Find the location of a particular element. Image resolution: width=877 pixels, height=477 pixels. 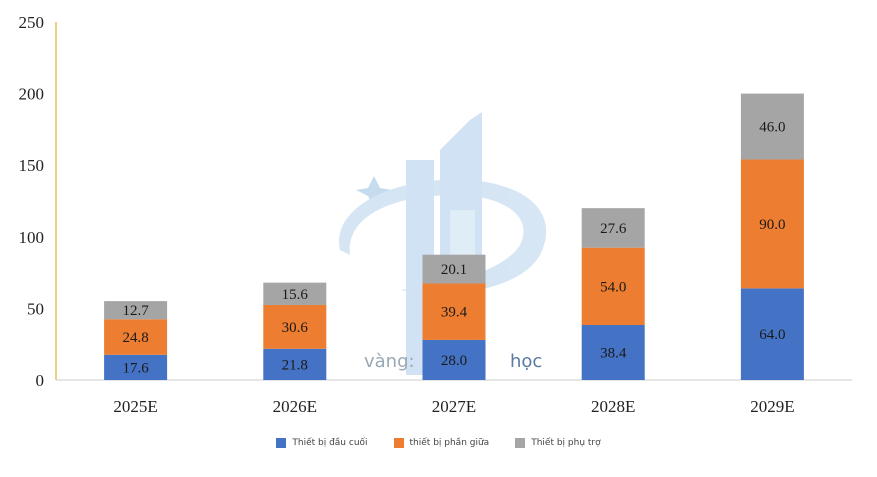

watermark-right-text: học is located at coordinates (526, 361).